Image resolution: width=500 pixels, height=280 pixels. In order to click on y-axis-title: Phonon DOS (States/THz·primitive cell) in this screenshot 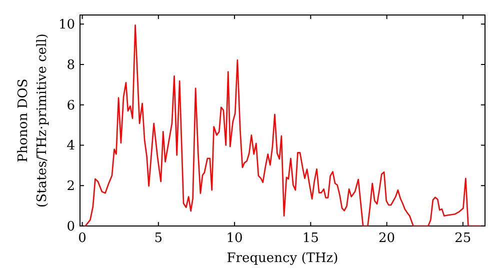, I will do `click(33, 120)`.